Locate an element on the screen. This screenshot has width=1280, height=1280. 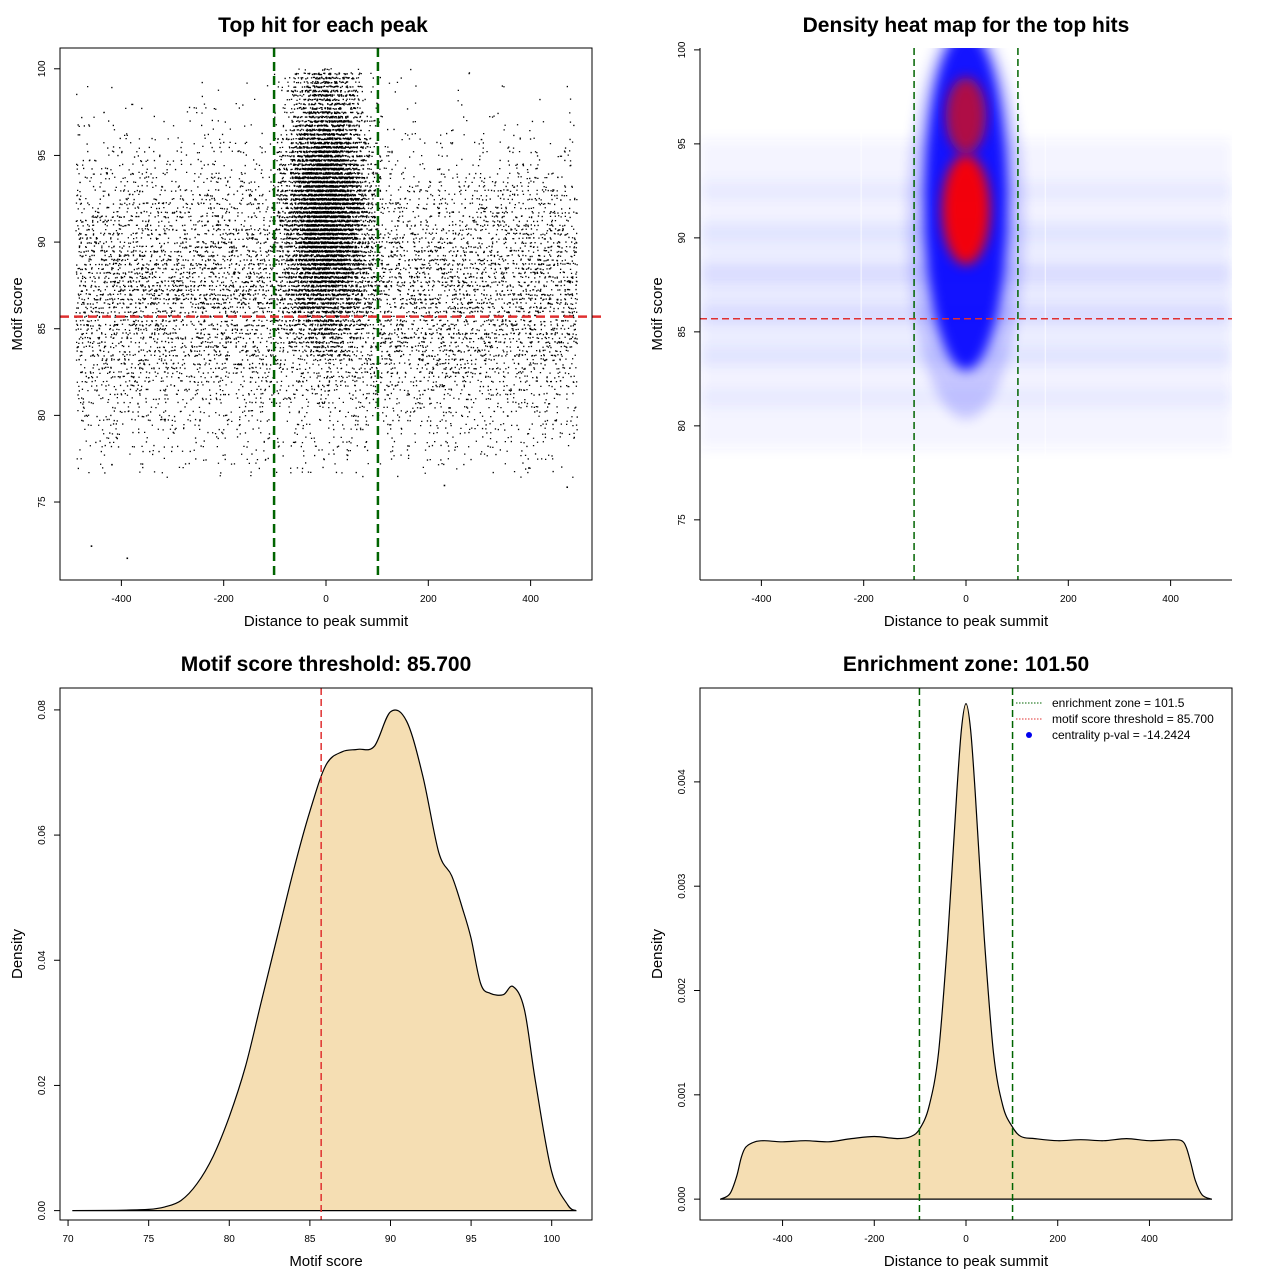
distance-density-reflines is located at coordinates (966, 954).